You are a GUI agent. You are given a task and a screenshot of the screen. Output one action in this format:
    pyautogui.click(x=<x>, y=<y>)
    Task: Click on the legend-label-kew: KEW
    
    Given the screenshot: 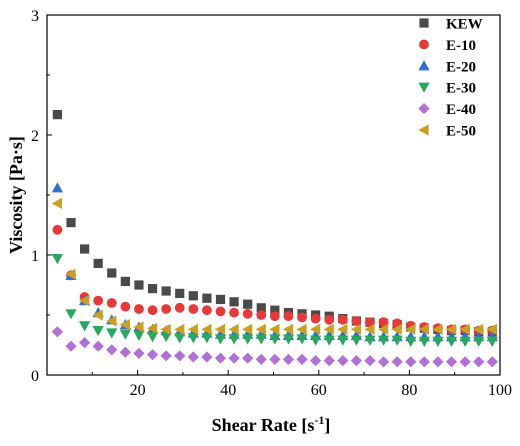 What is the action you would take?
    pyautogui.click(x=464, y=25)
    